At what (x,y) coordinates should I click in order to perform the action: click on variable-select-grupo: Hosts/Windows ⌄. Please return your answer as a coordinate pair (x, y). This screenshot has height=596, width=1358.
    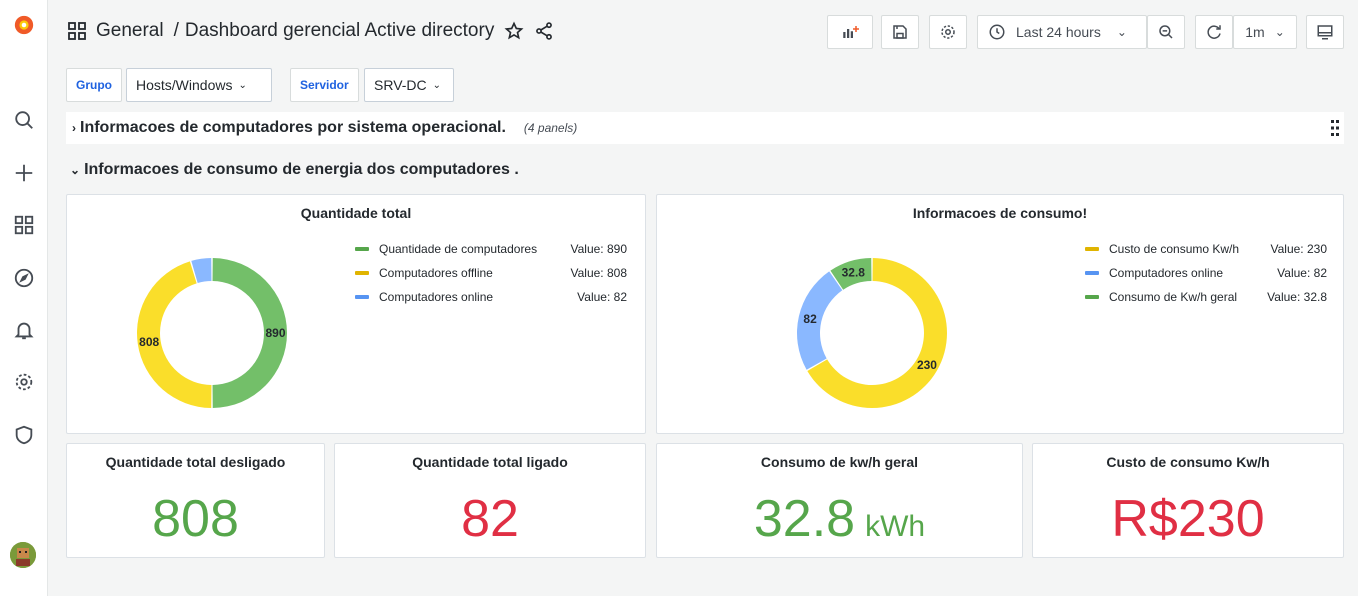
    Looking at the image, I should click on (199, 85).